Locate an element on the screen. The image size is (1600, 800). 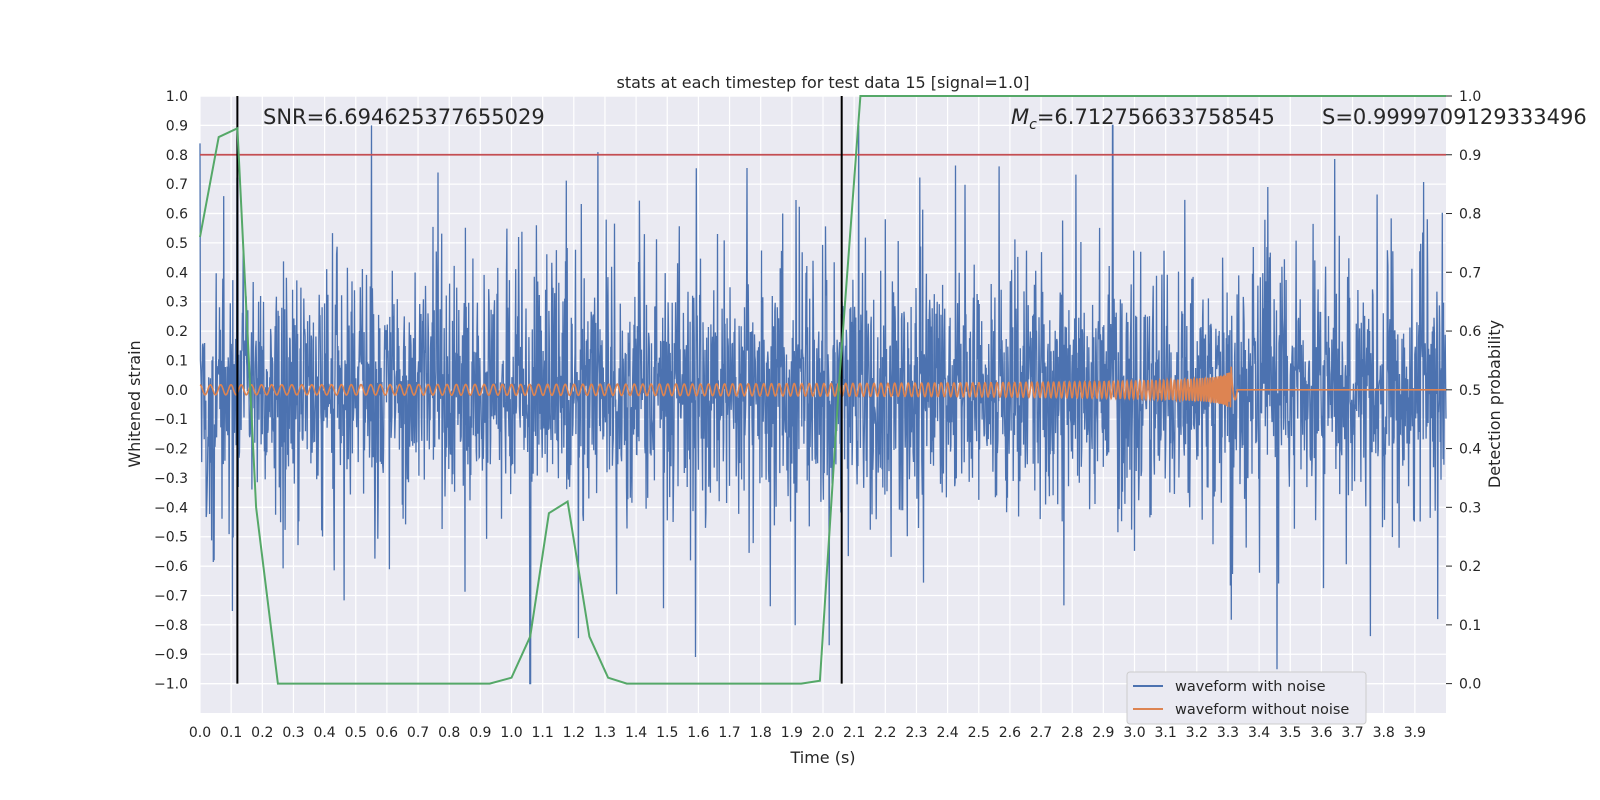
y-tick-label: 0.4 is located at coordinates (177, 273).